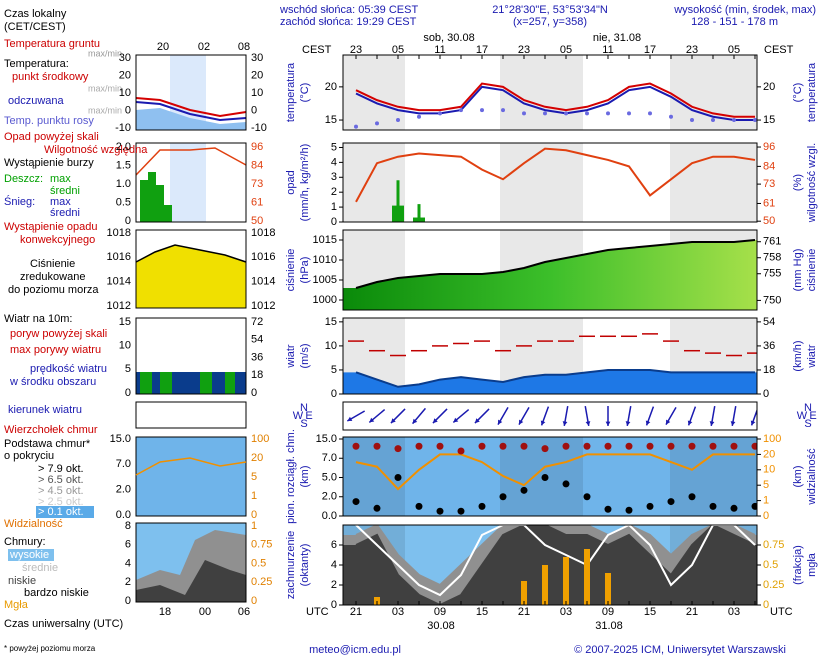 The height and width of the screenshot is (660, 820). I want to click on day-label: 31.08, so click(609, 626).